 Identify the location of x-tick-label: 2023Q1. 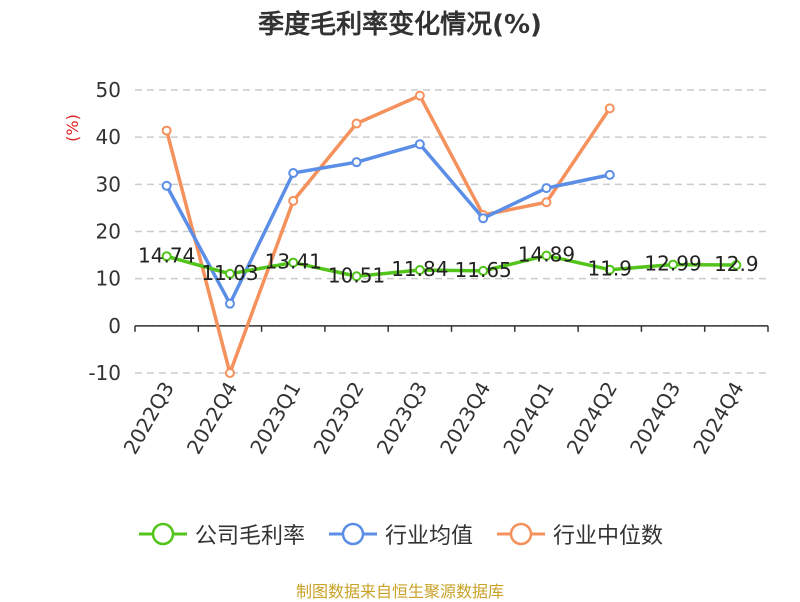
(275, 418).